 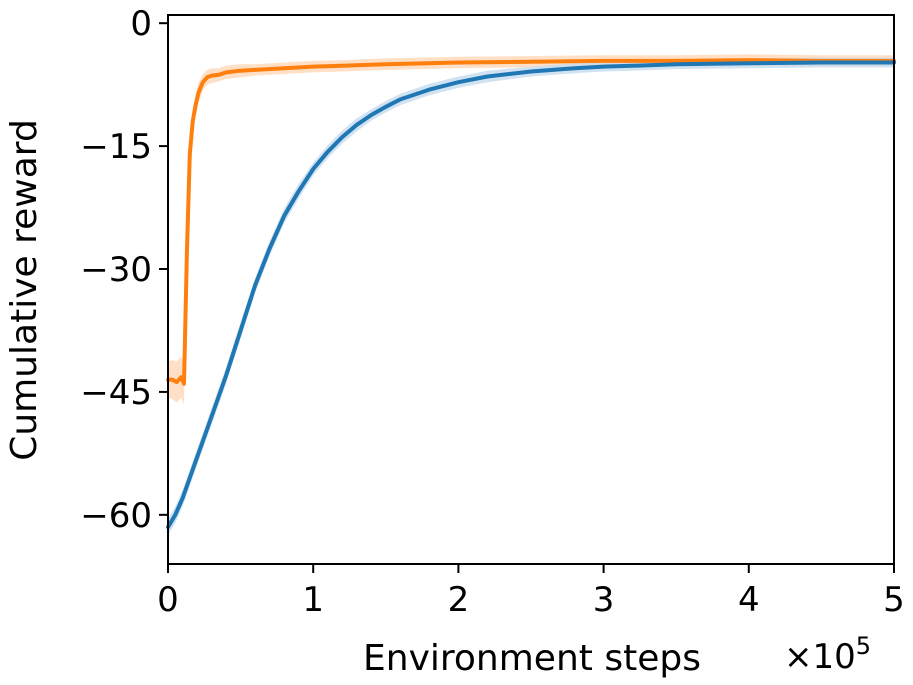 I want to click on x-tick-label: 2, so click(x=459, y=600).